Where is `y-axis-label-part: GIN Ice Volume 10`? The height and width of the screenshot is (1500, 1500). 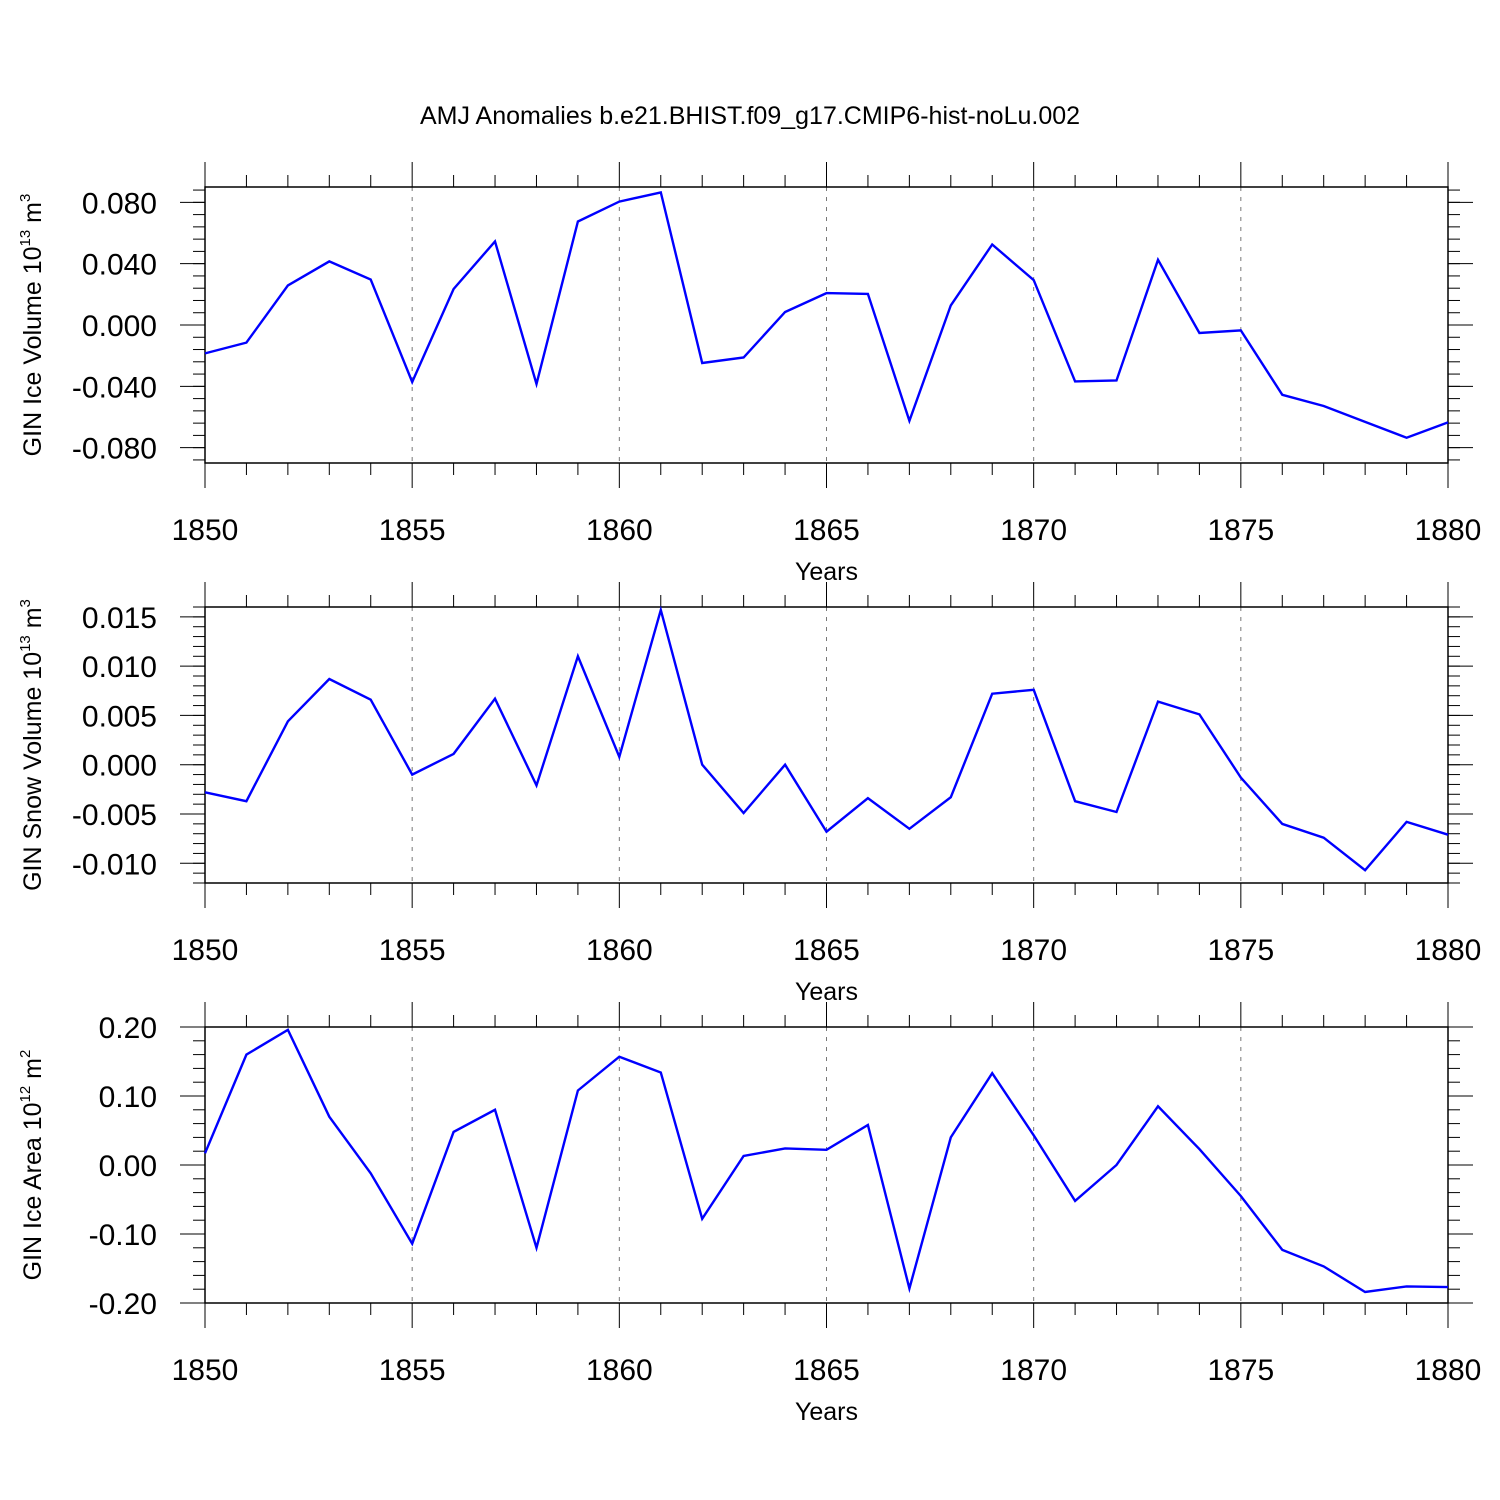 y-axis-label-part: GIN Ice Volume 10 is located at coordinates (33, 351).